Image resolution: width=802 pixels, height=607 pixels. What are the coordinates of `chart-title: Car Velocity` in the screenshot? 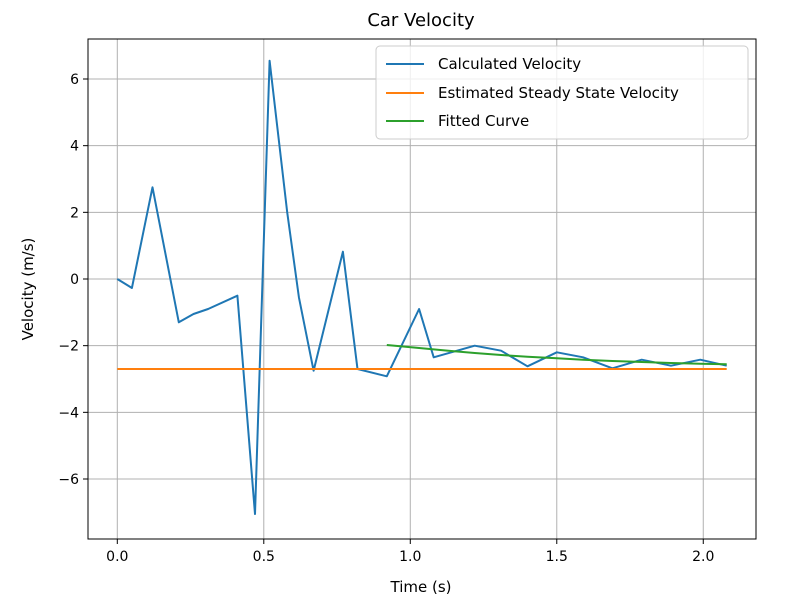 It's located at (421, 20).